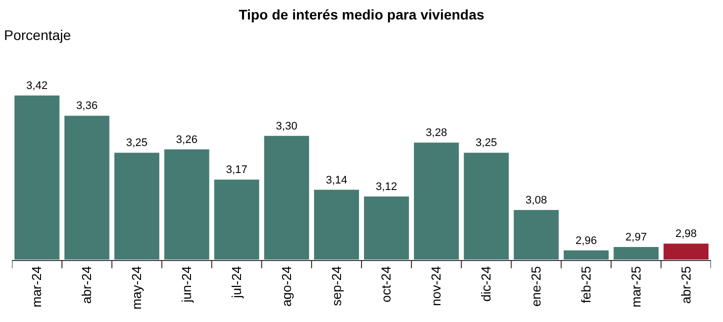 The height and width of the screenshot is (322, 723). I want to click on x-tick-label: sep-24, so click(336, 286).